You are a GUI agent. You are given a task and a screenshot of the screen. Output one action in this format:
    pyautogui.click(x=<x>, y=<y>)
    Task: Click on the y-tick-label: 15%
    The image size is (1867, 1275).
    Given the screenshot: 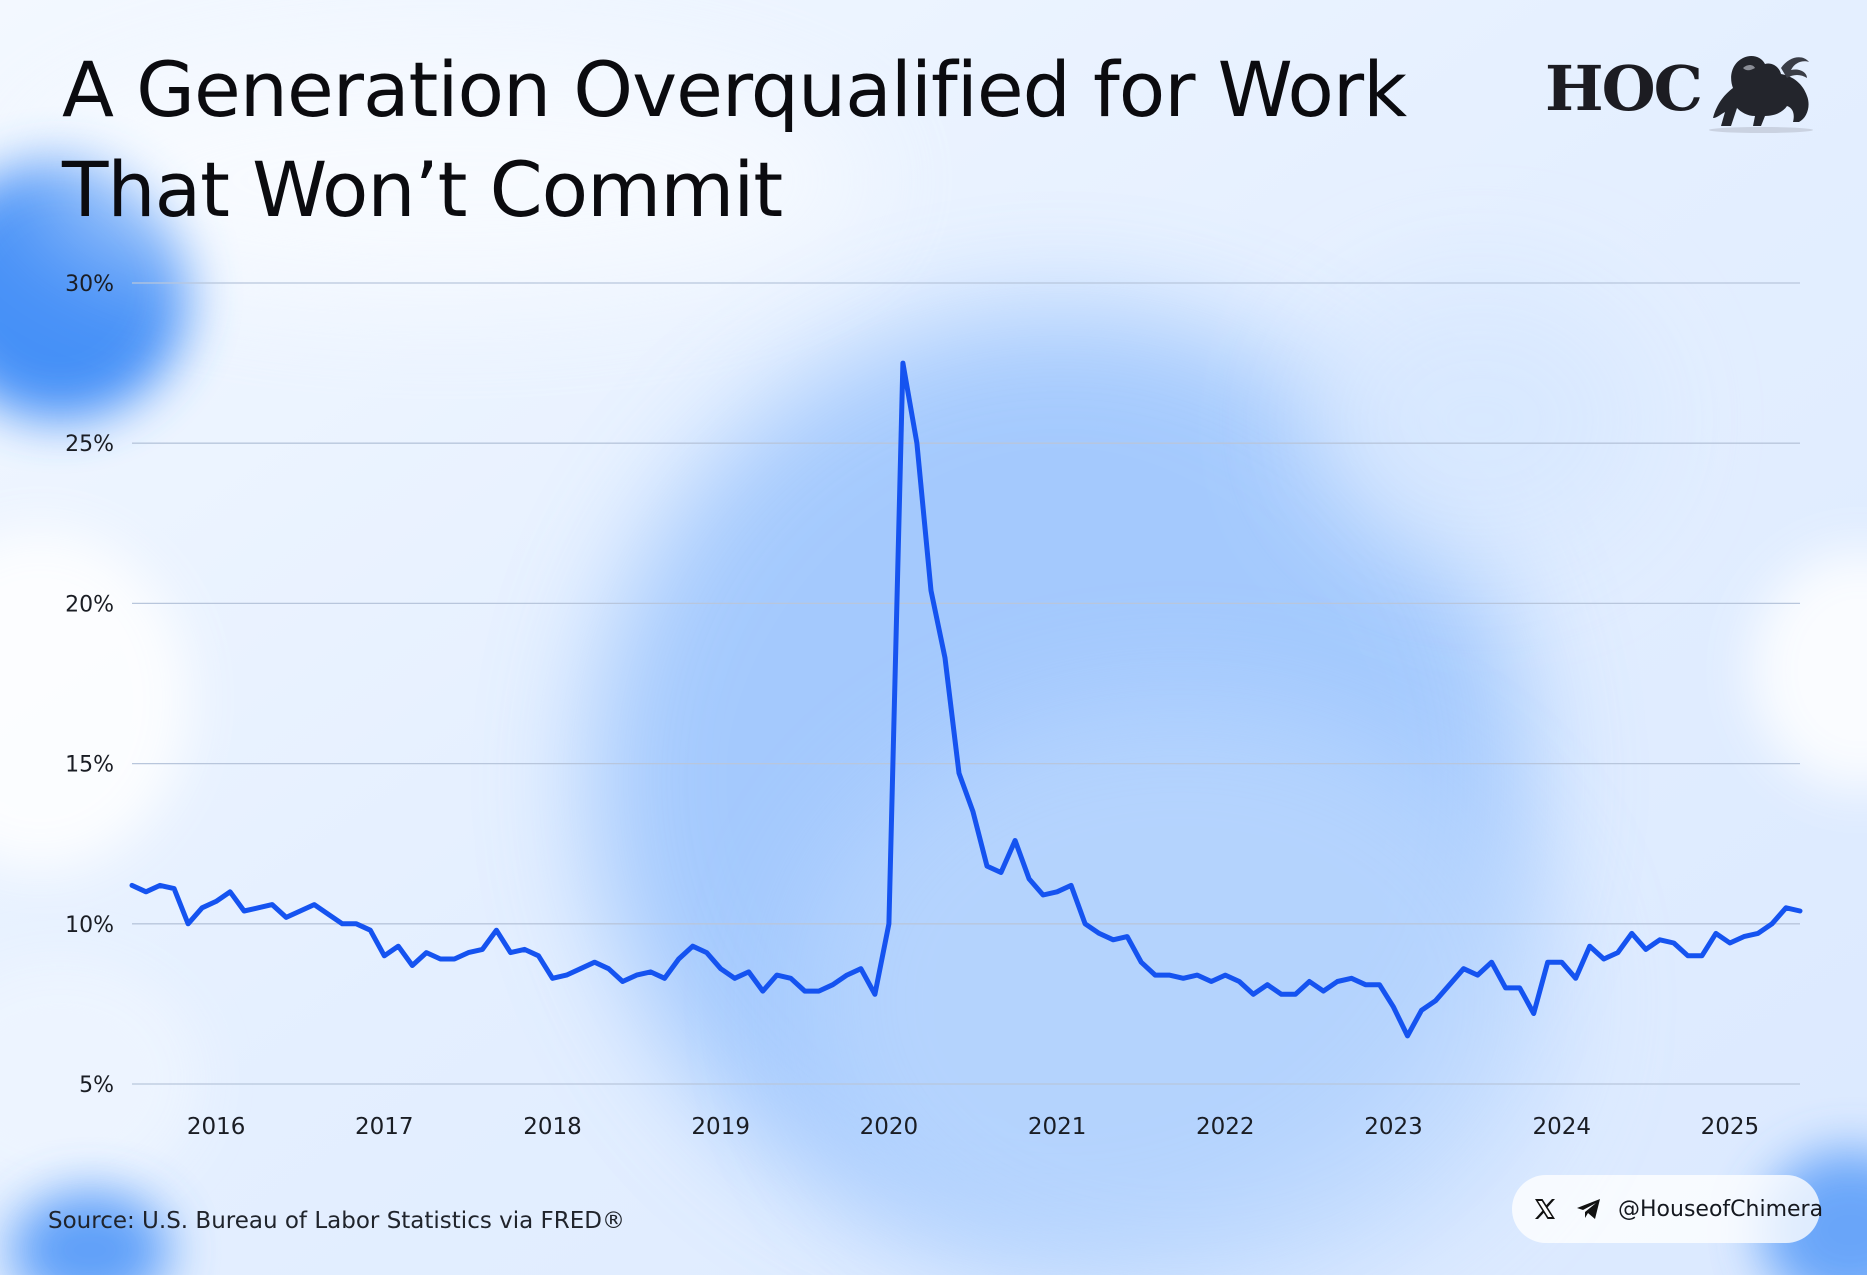 What is the action you would take?
    pyautogui.click(x=89, y=765)
    